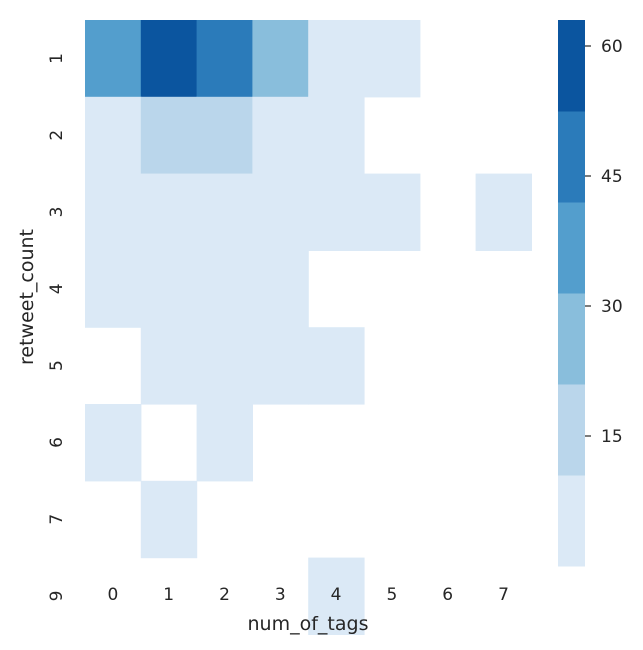  I want to click on y-tick-label: 5, so click(57, 365).